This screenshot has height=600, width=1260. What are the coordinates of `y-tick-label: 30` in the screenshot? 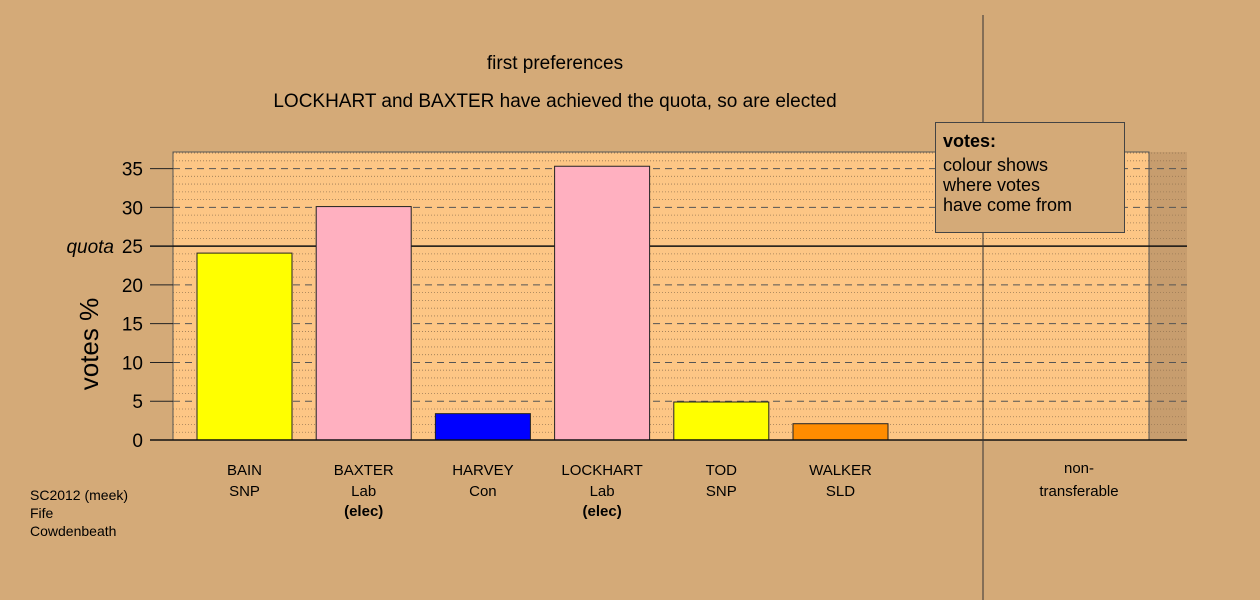 It's located at (132, 208).